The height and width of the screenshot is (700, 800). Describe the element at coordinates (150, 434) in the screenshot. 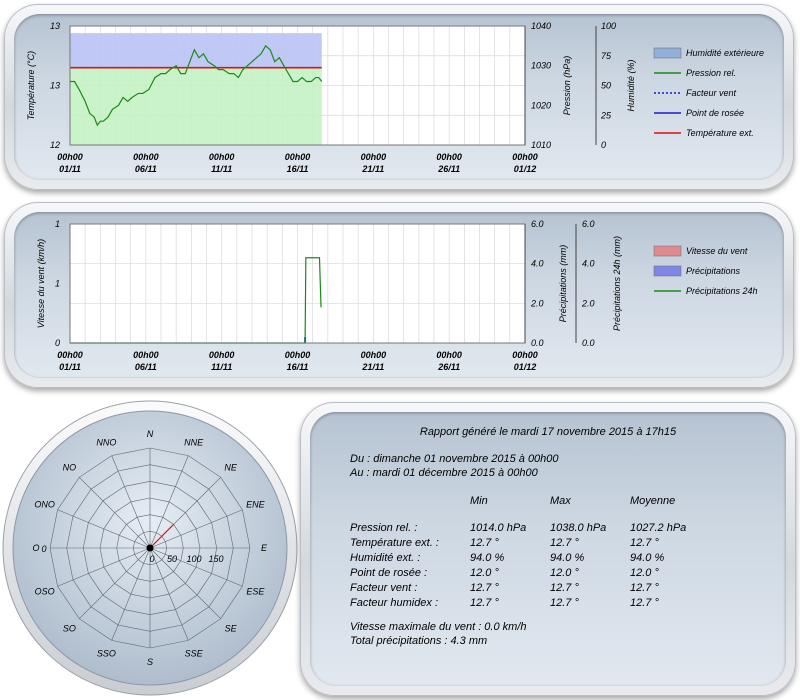

I see `rose-direction-label: N` at that location.